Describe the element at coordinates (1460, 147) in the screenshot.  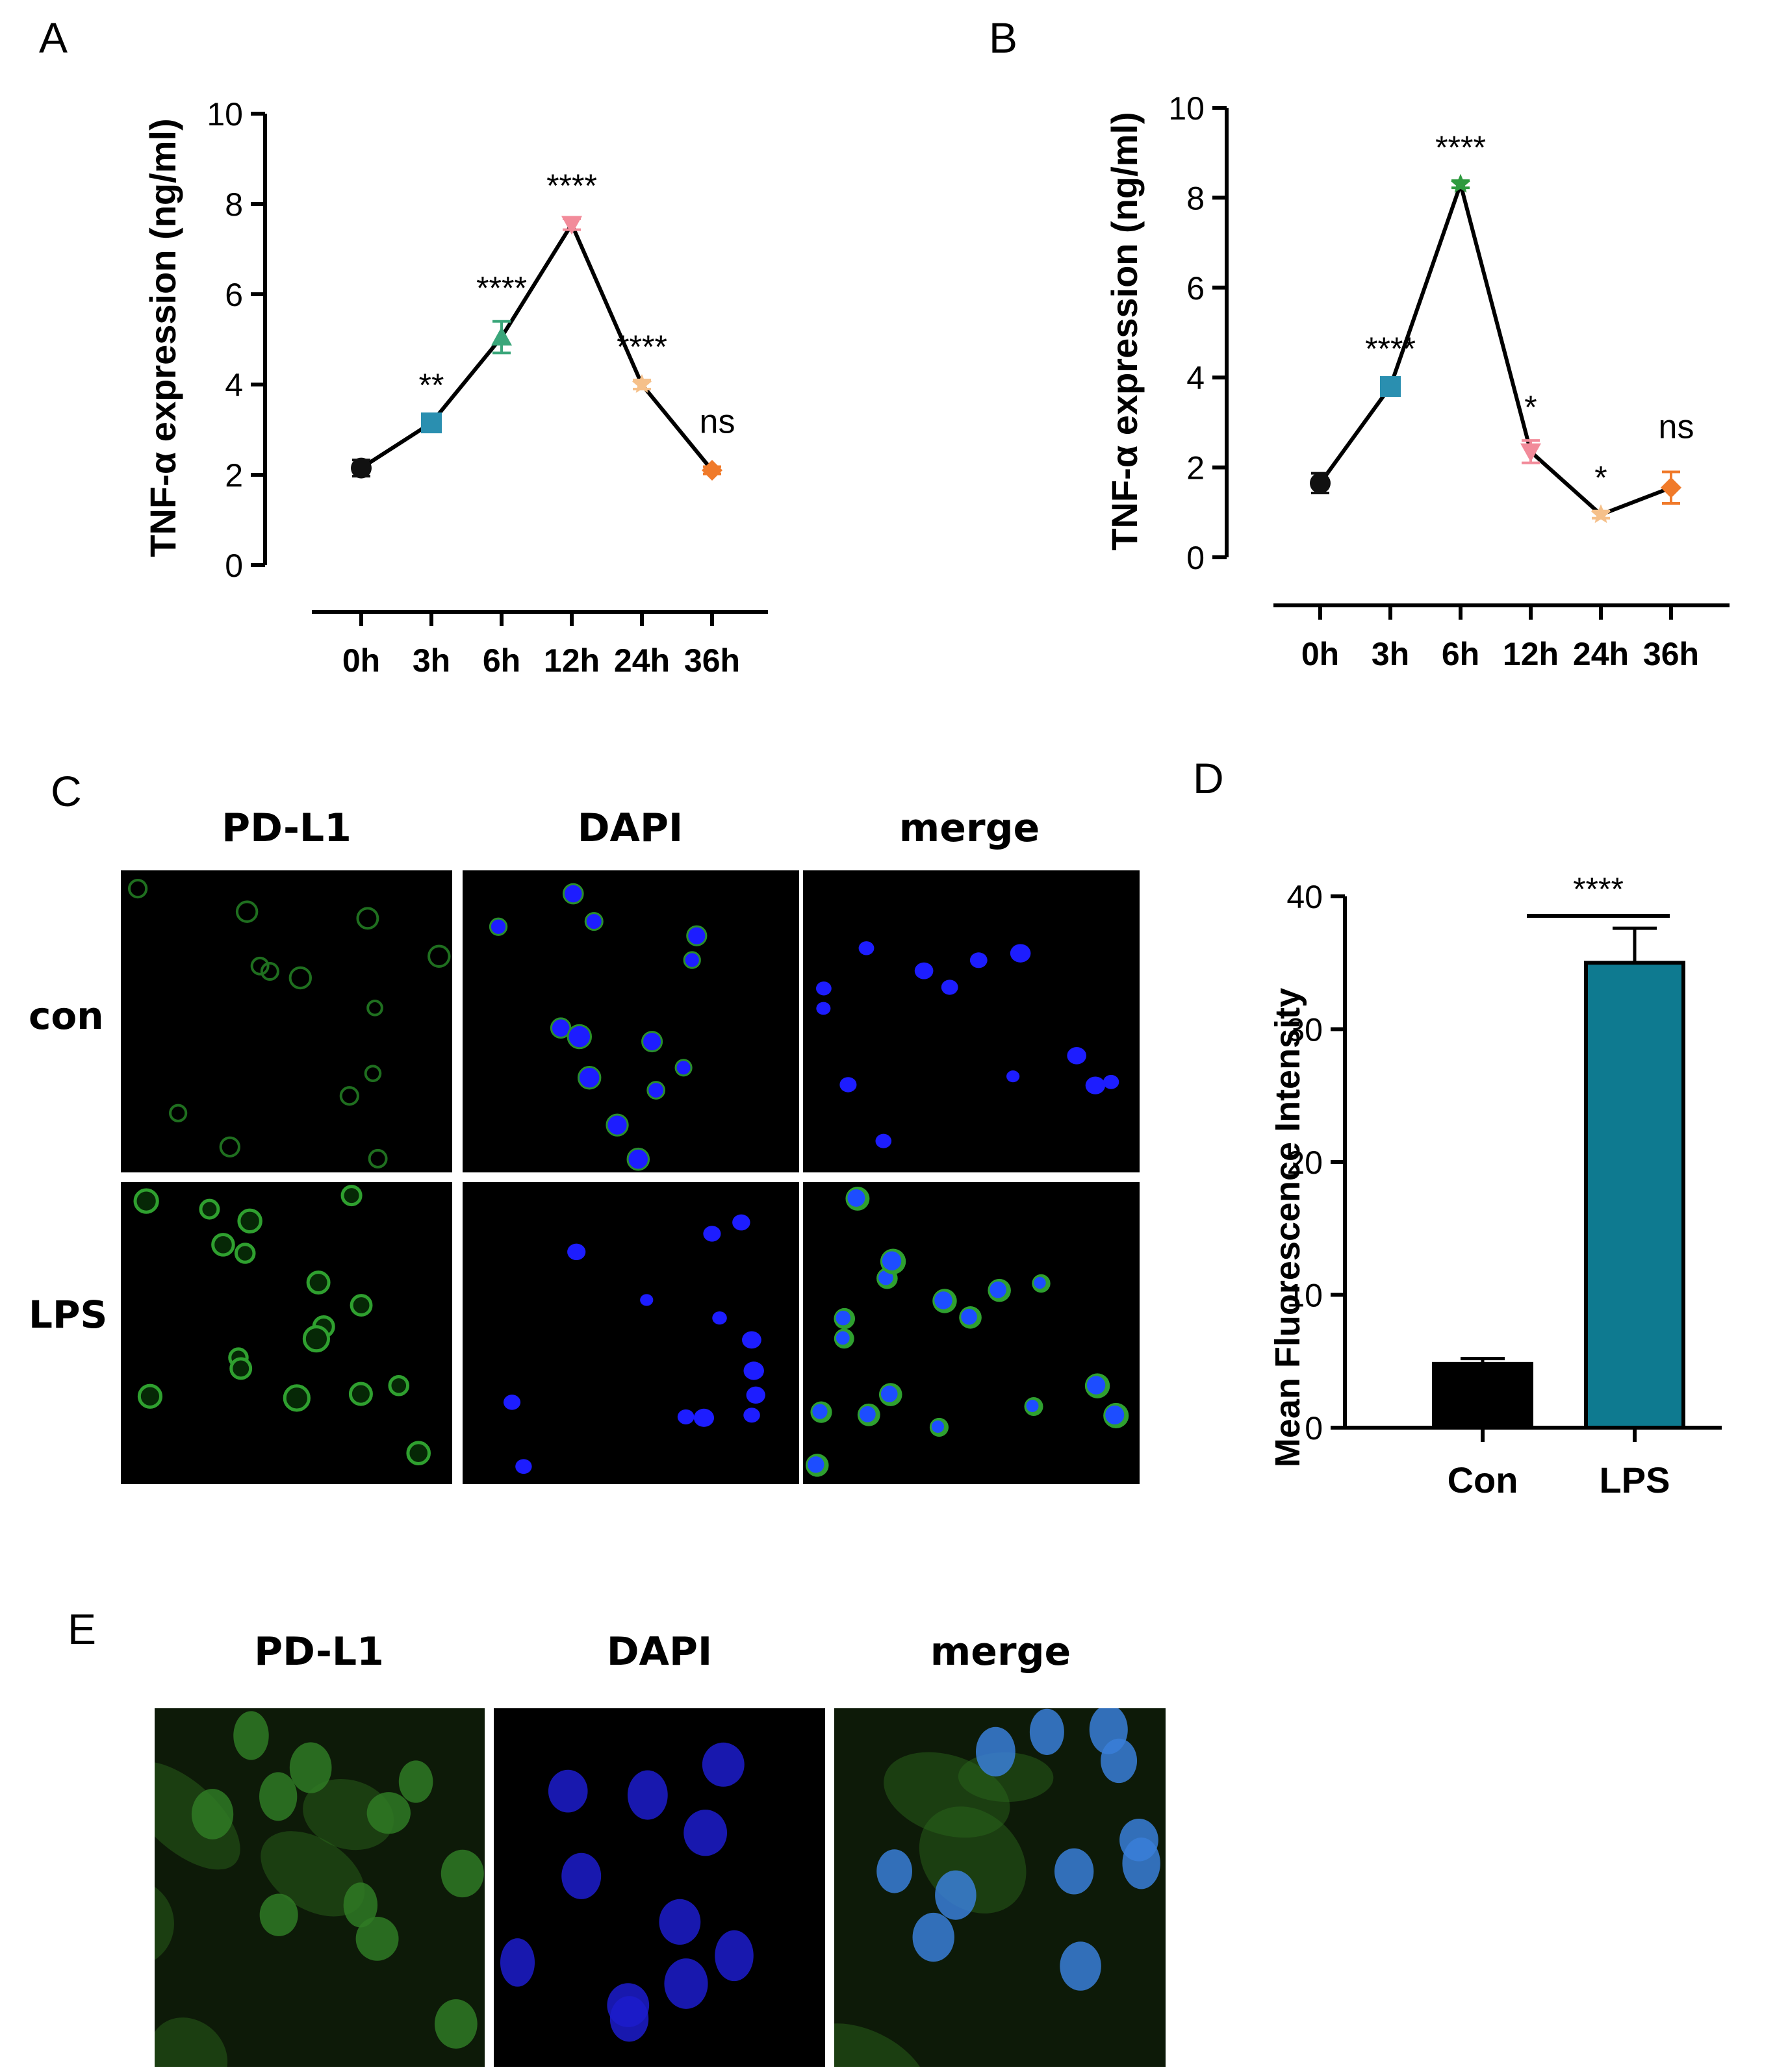
I see `significance-label: ****` at that location.